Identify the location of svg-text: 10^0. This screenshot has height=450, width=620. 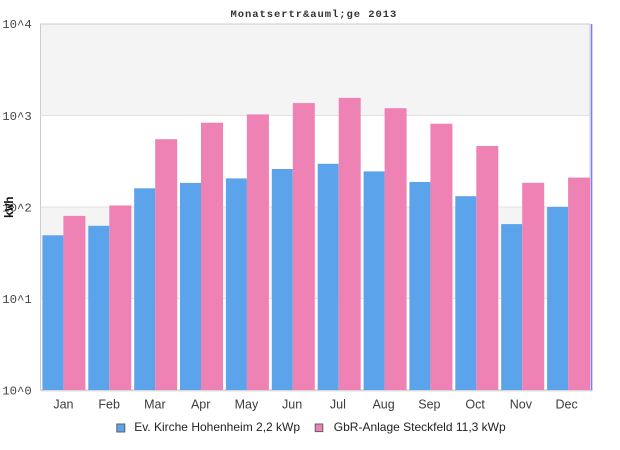
(17, 392).